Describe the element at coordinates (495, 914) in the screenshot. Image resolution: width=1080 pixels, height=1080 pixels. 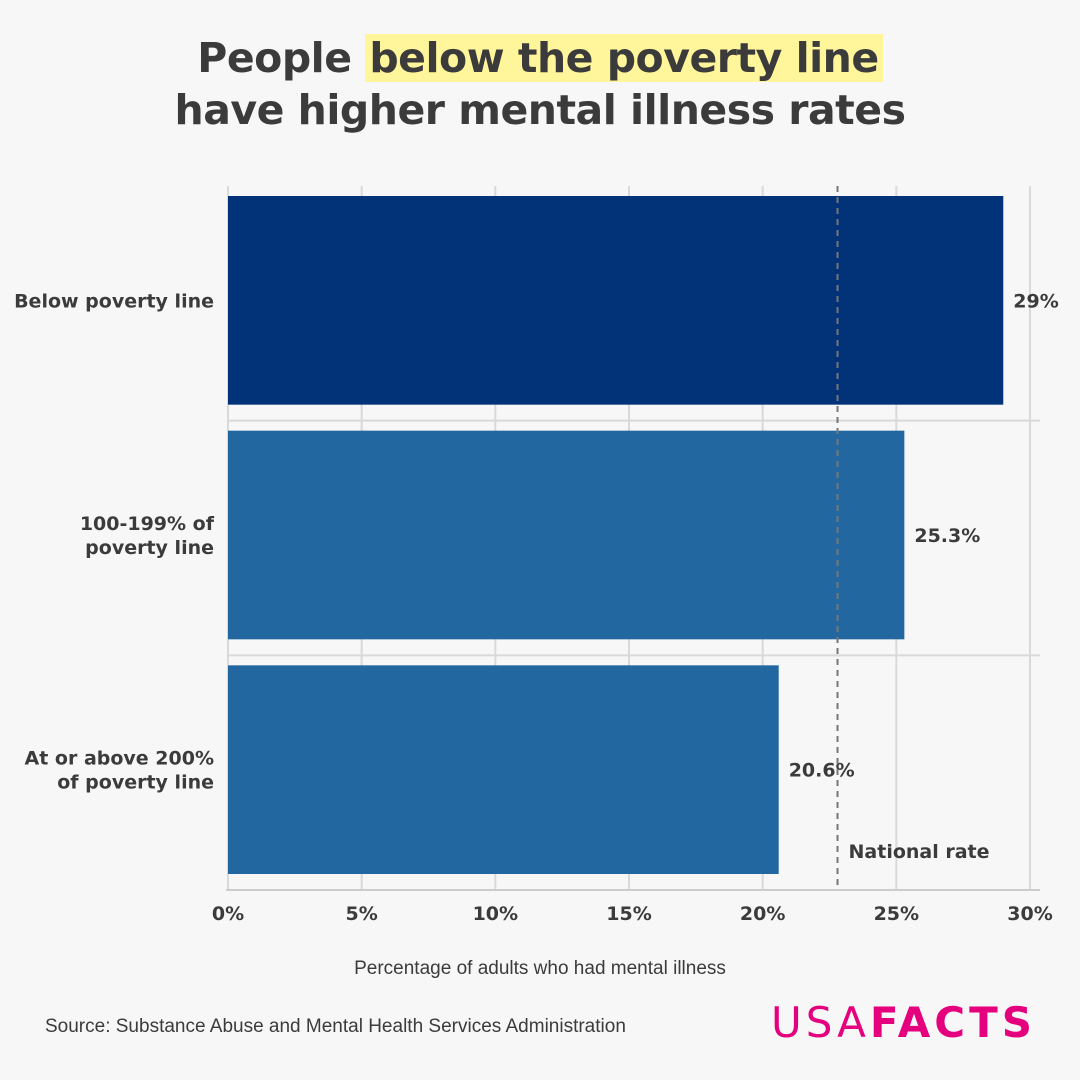
I see `x-tick-label: 10%` at that location.